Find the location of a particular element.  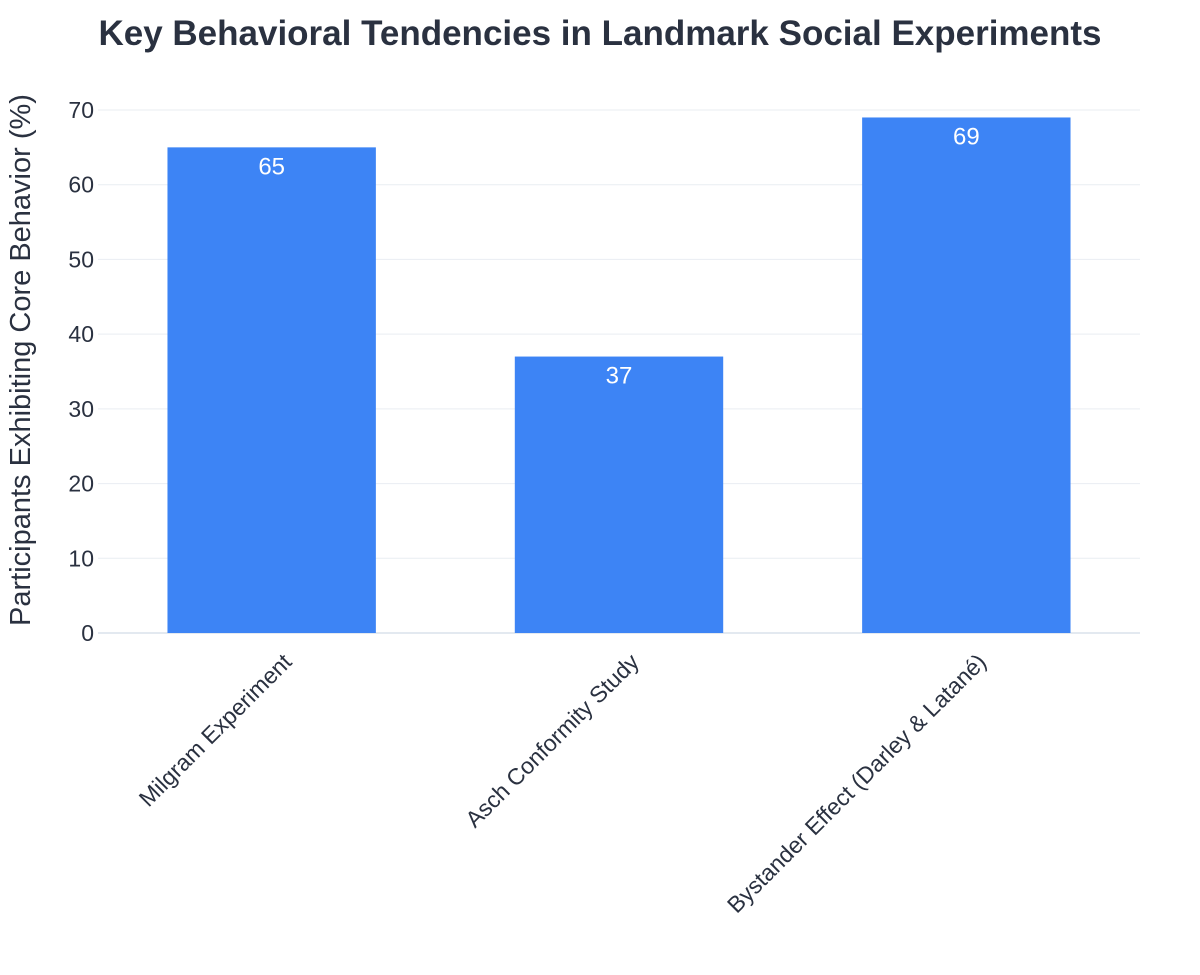

y-tick-label: 20 is located at coordinates (81, 484).